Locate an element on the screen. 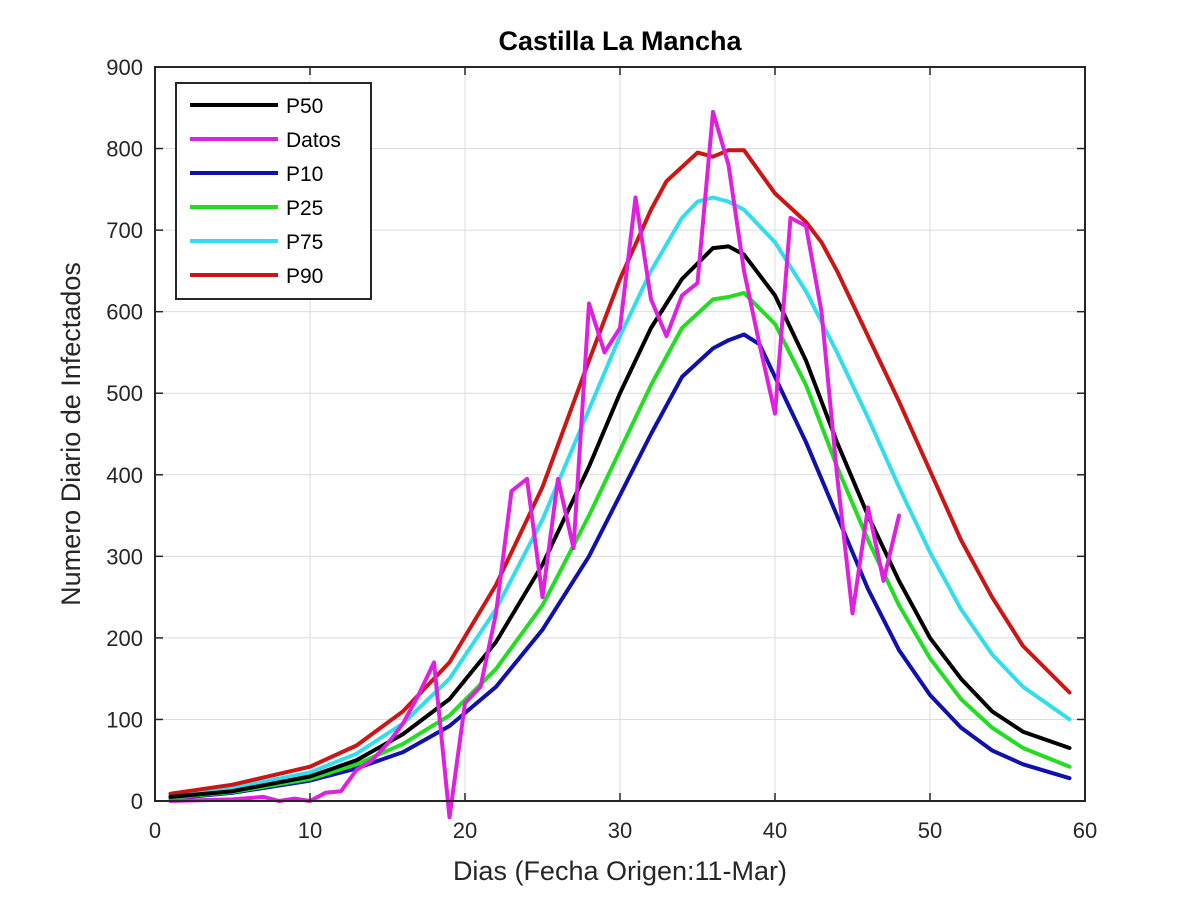 Image resolution: width=1200 pixels, height=900 pixels. y-tick-label: 100 is located at coordinates (124, 719).